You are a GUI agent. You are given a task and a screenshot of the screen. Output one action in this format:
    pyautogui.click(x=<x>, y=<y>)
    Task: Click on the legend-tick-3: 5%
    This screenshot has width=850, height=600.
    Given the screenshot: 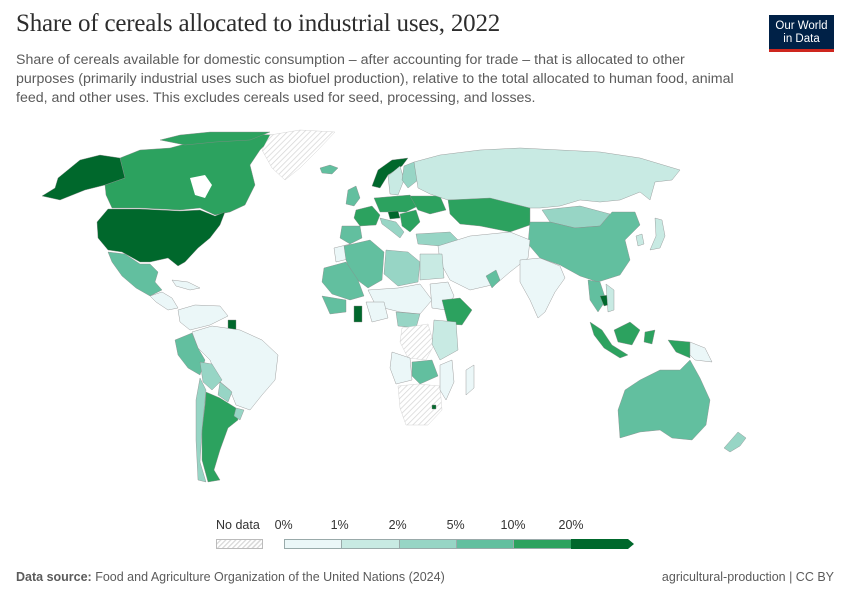 What is the action you would take?
    pyautogui.click(x=455, y=525)
    